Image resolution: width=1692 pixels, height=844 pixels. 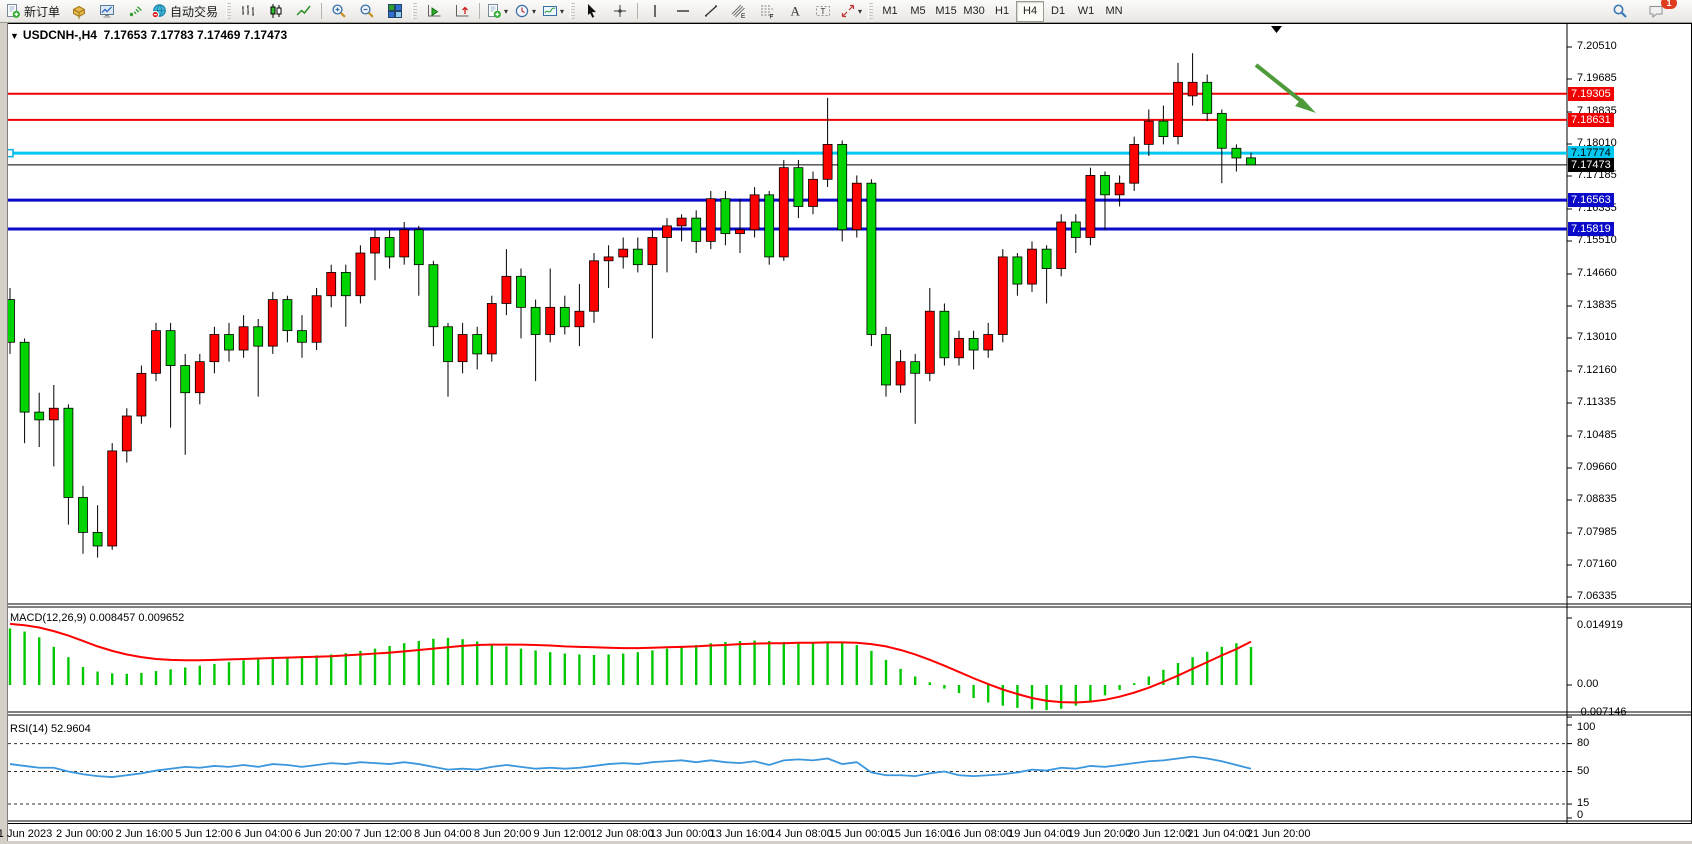 I want to click on price-axis-label: 7.12160, so click(x=1597, y=369).